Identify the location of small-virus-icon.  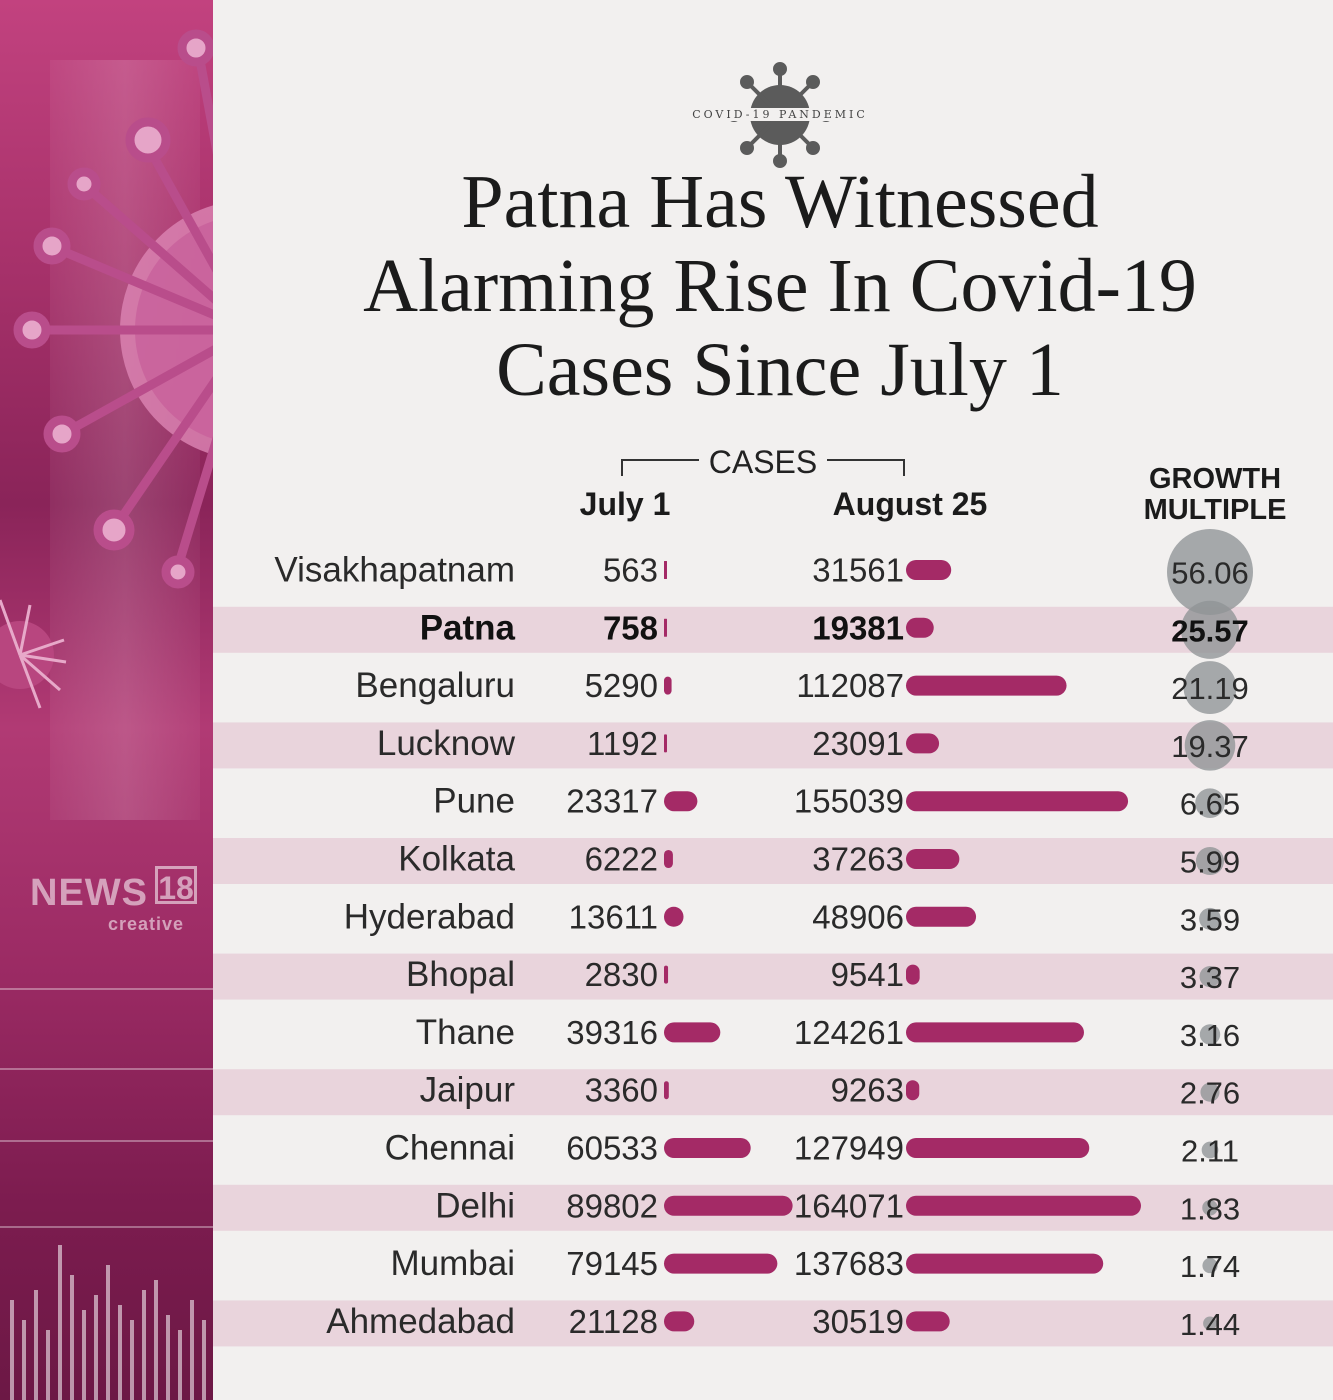
(33, 654).